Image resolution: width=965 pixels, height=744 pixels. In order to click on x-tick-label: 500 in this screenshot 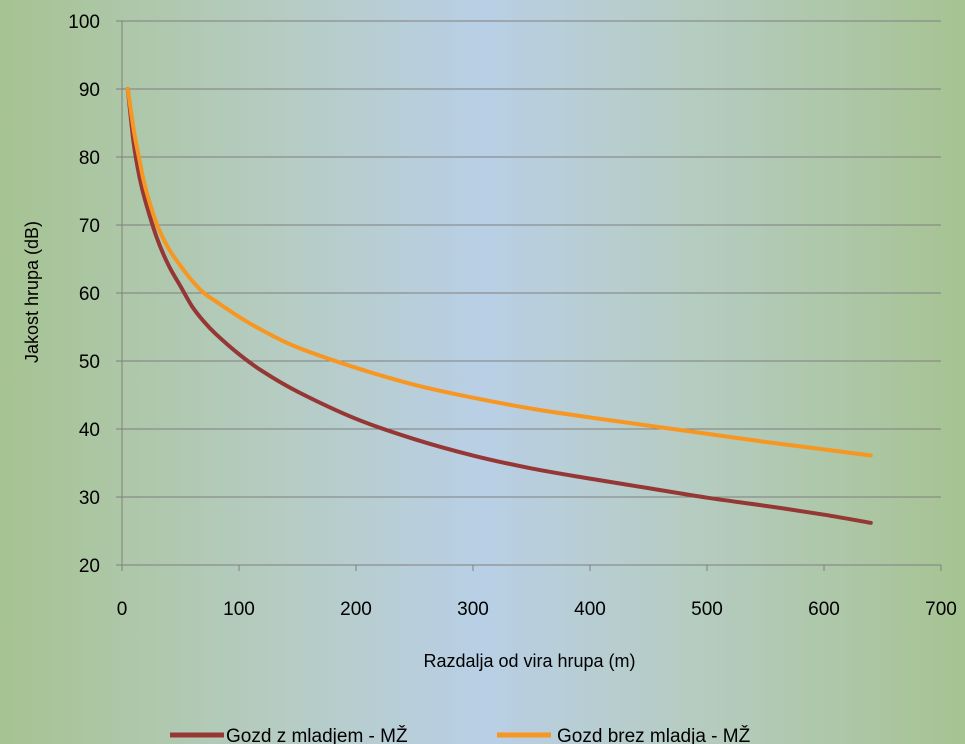, I will do `click(707, 609)`.